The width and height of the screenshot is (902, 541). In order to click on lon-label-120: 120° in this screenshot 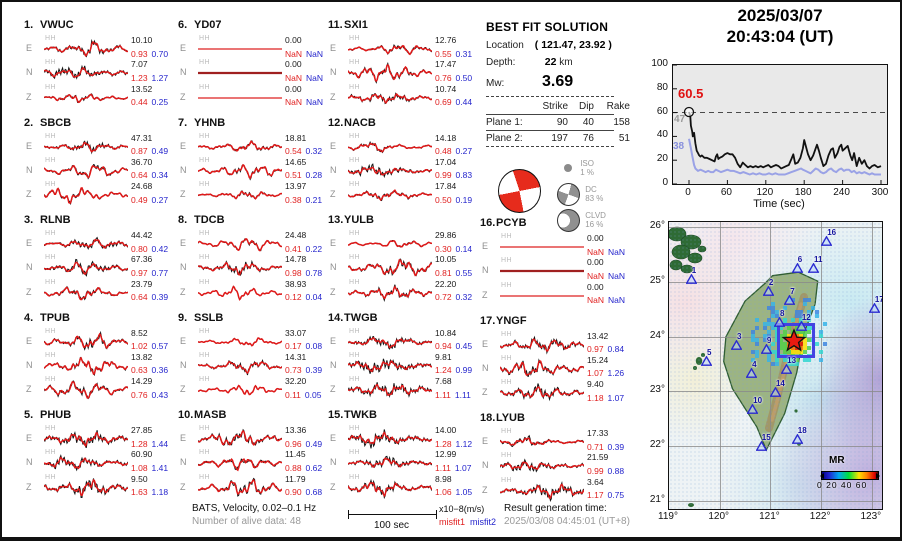, I will do `click(719, 516)`.